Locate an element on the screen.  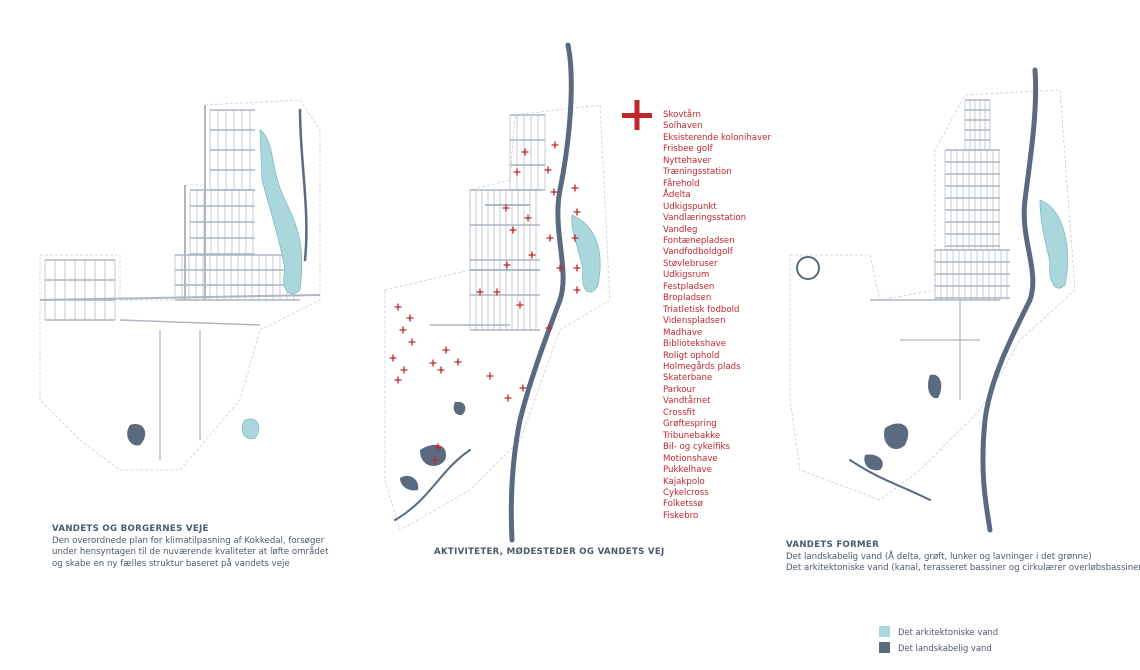
activity: Videnspladsen is located at coordinates (694, 321).